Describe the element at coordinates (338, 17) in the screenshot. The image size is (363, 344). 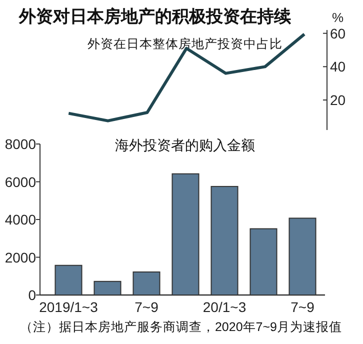
I see `y-axis-title: %` at that location.